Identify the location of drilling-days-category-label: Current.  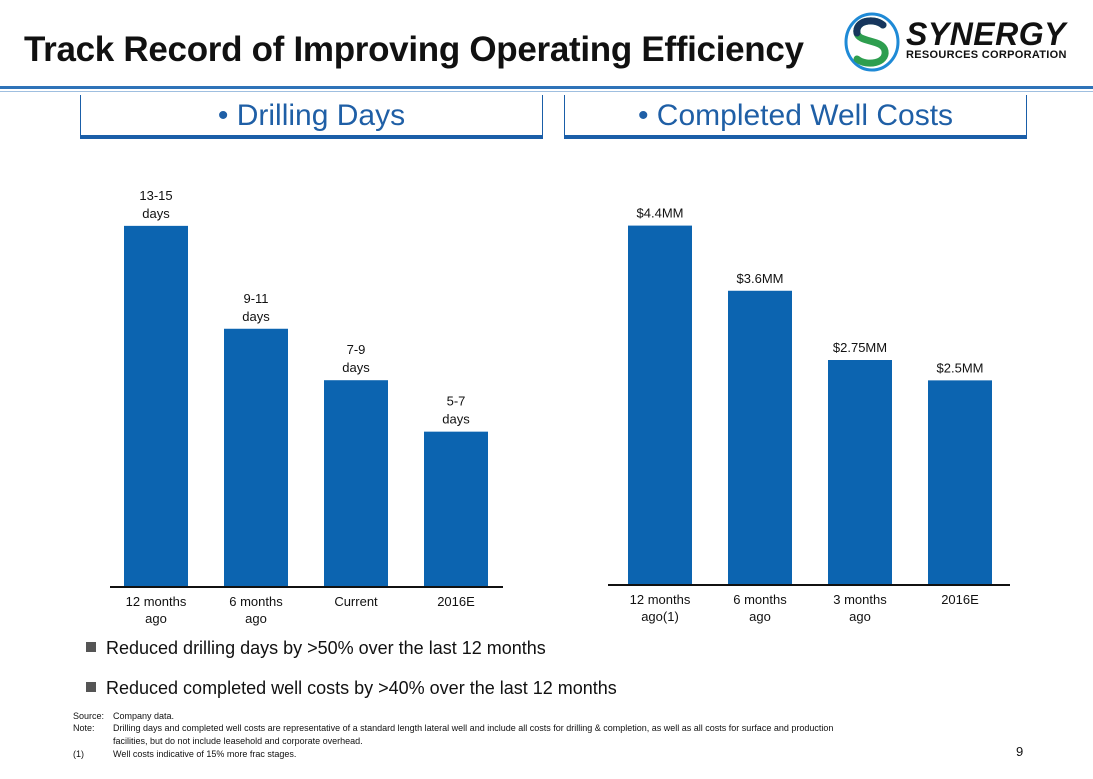
(356, 601).